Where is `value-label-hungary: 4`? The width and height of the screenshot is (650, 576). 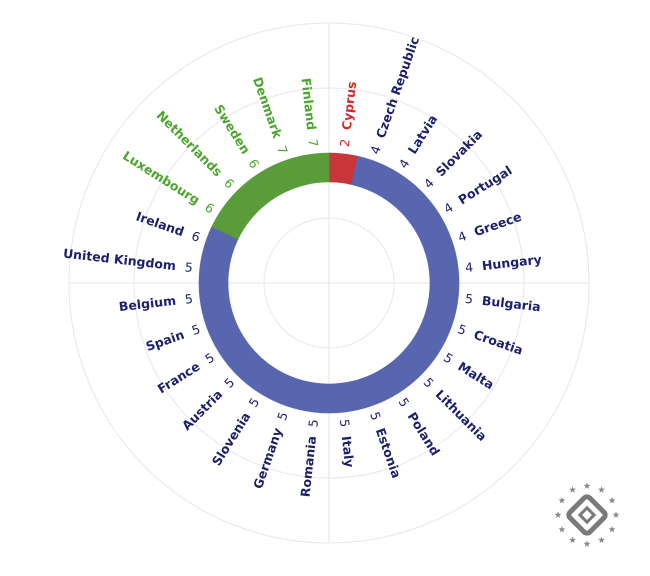 value-label-hungary: 4 is located at coordinates (469, 267).